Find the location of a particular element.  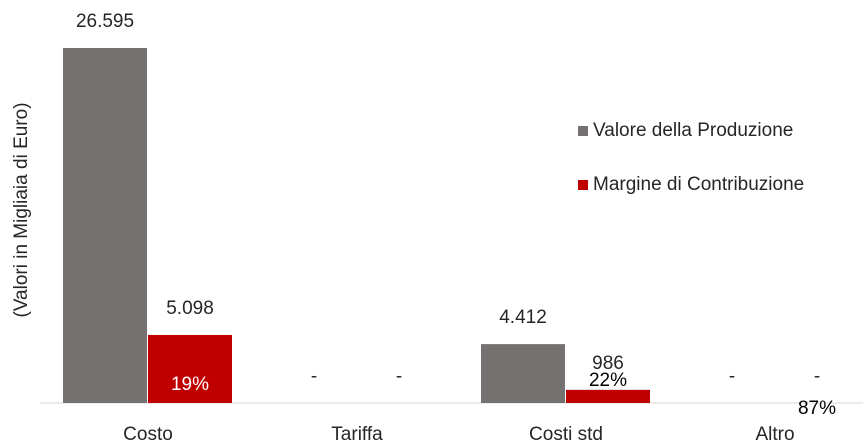

x-tick-label: Costi std is located at coordinates (566, 432).